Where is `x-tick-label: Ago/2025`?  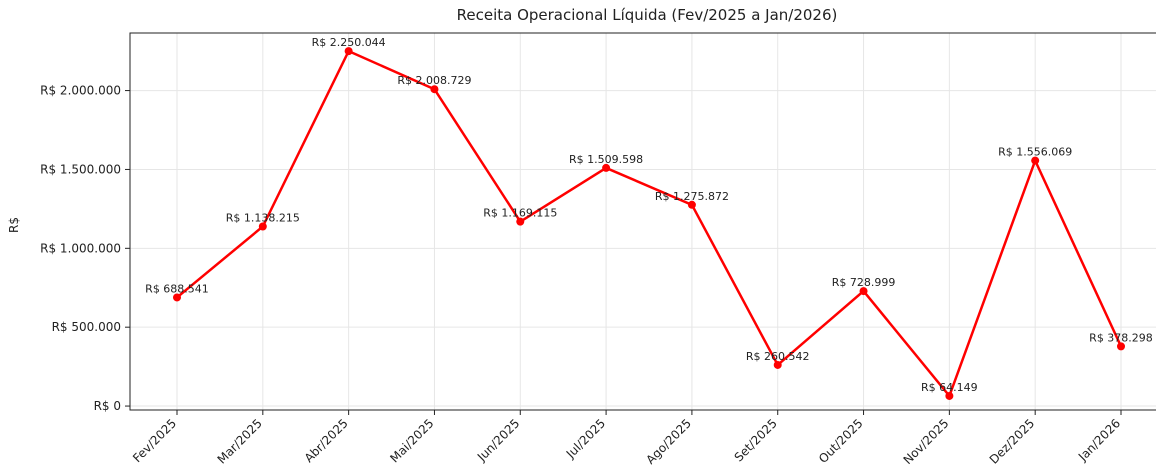
x-tick-label: Ago/2025 is located at coordinates (668, 441).